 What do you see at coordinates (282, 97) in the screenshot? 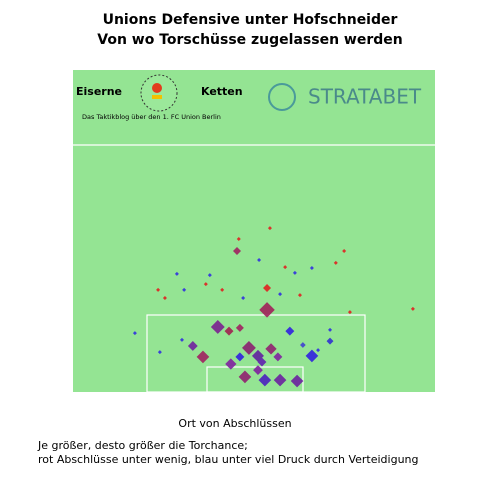
I see `sponsor-logo` at bounding box center [282, 97].